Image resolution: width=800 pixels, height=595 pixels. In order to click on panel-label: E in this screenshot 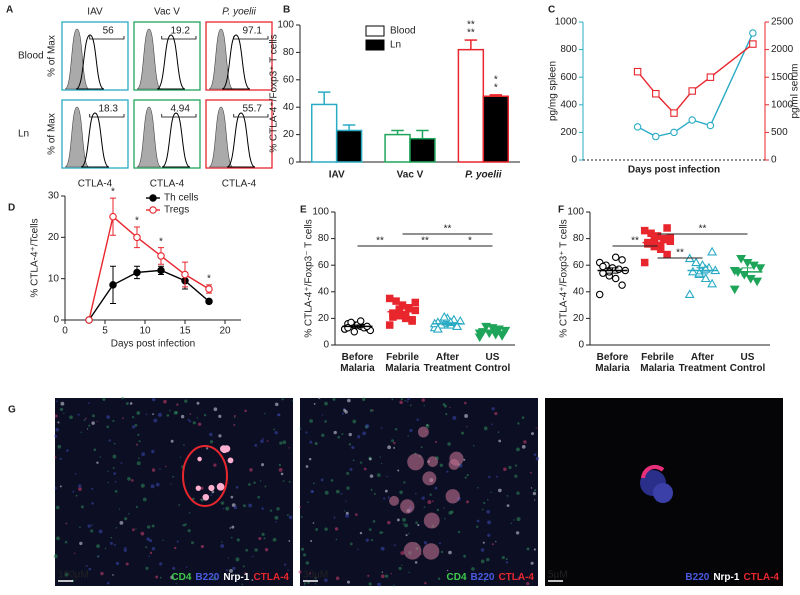, I will do `click(303, 210)`.